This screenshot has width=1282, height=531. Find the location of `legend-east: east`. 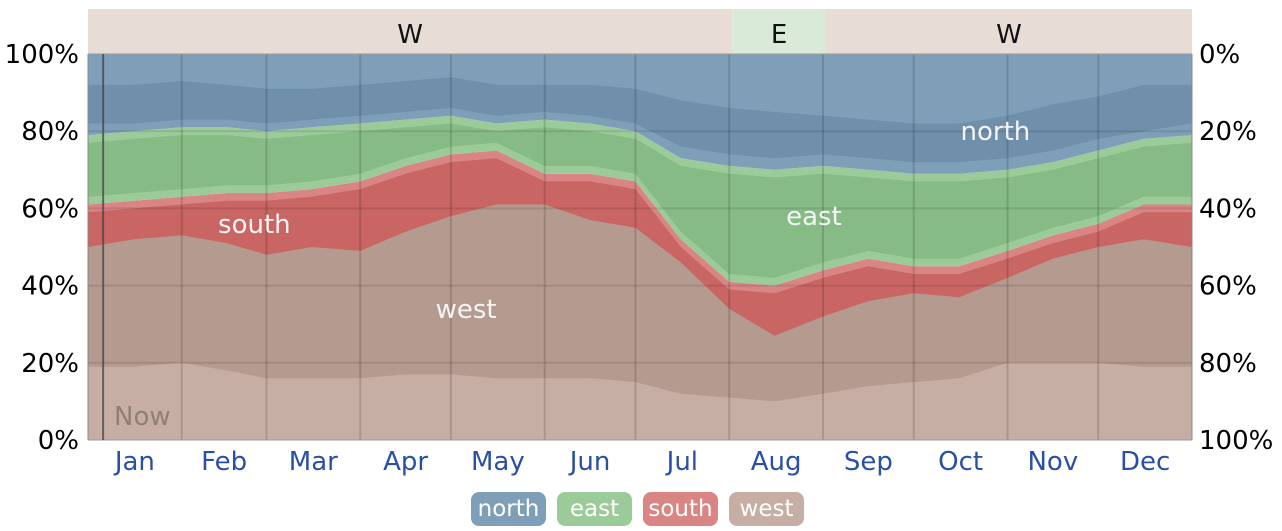

legend-east: east is located at coordinates (594, 509).